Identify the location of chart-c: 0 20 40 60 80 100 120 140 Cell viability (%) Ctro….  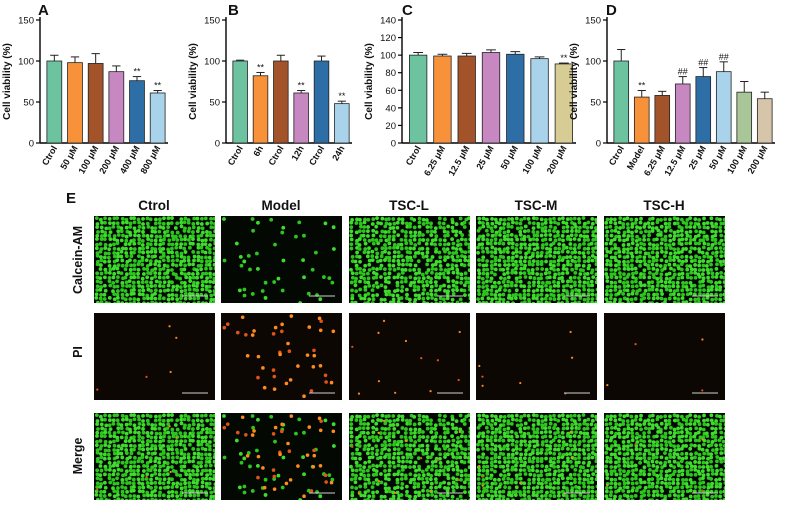
(470, 97).